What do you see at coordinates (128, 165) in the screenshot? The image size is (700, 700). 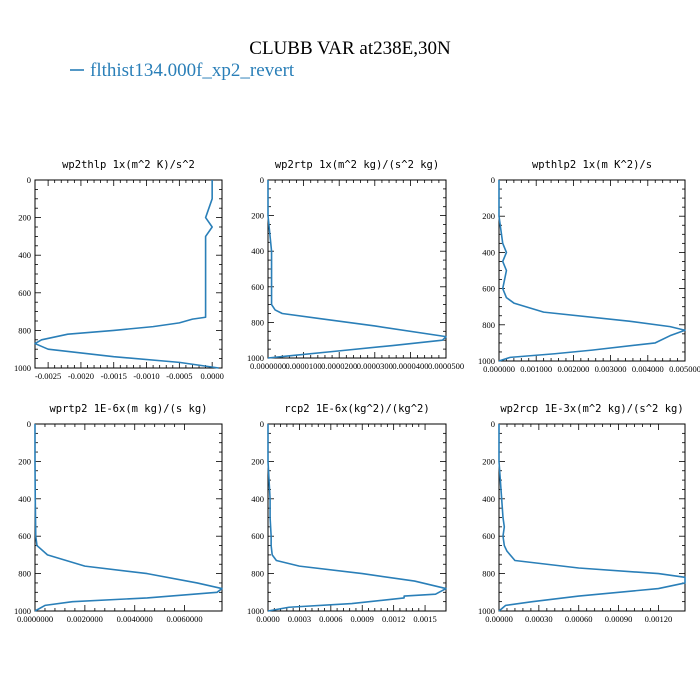 I see `panel-title: wp2thlp 1x(m^2 K)/s^2` at bounding box center [128, 165].